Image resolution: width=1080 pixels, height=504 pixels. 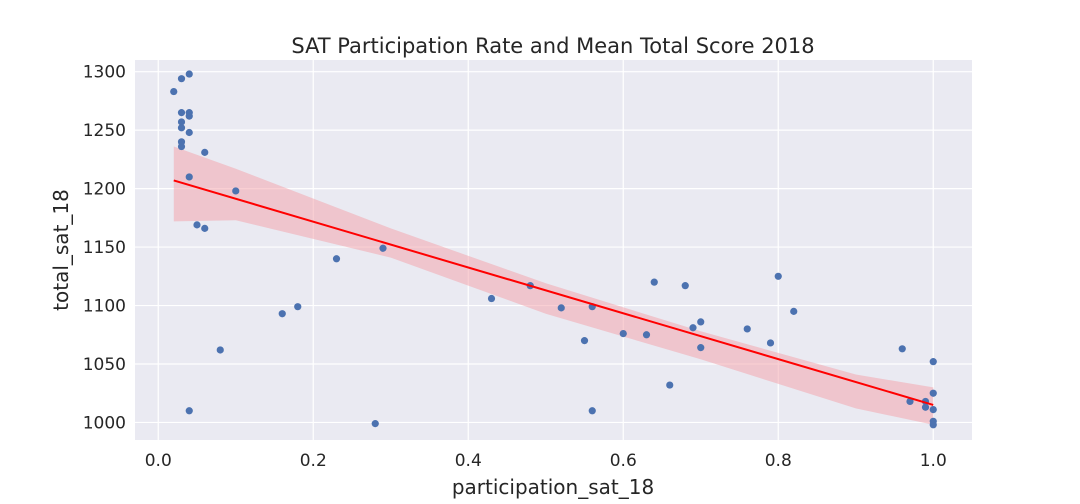 I want to click on x-axis-label: participation_sat_18, so click(x=553, y=487).